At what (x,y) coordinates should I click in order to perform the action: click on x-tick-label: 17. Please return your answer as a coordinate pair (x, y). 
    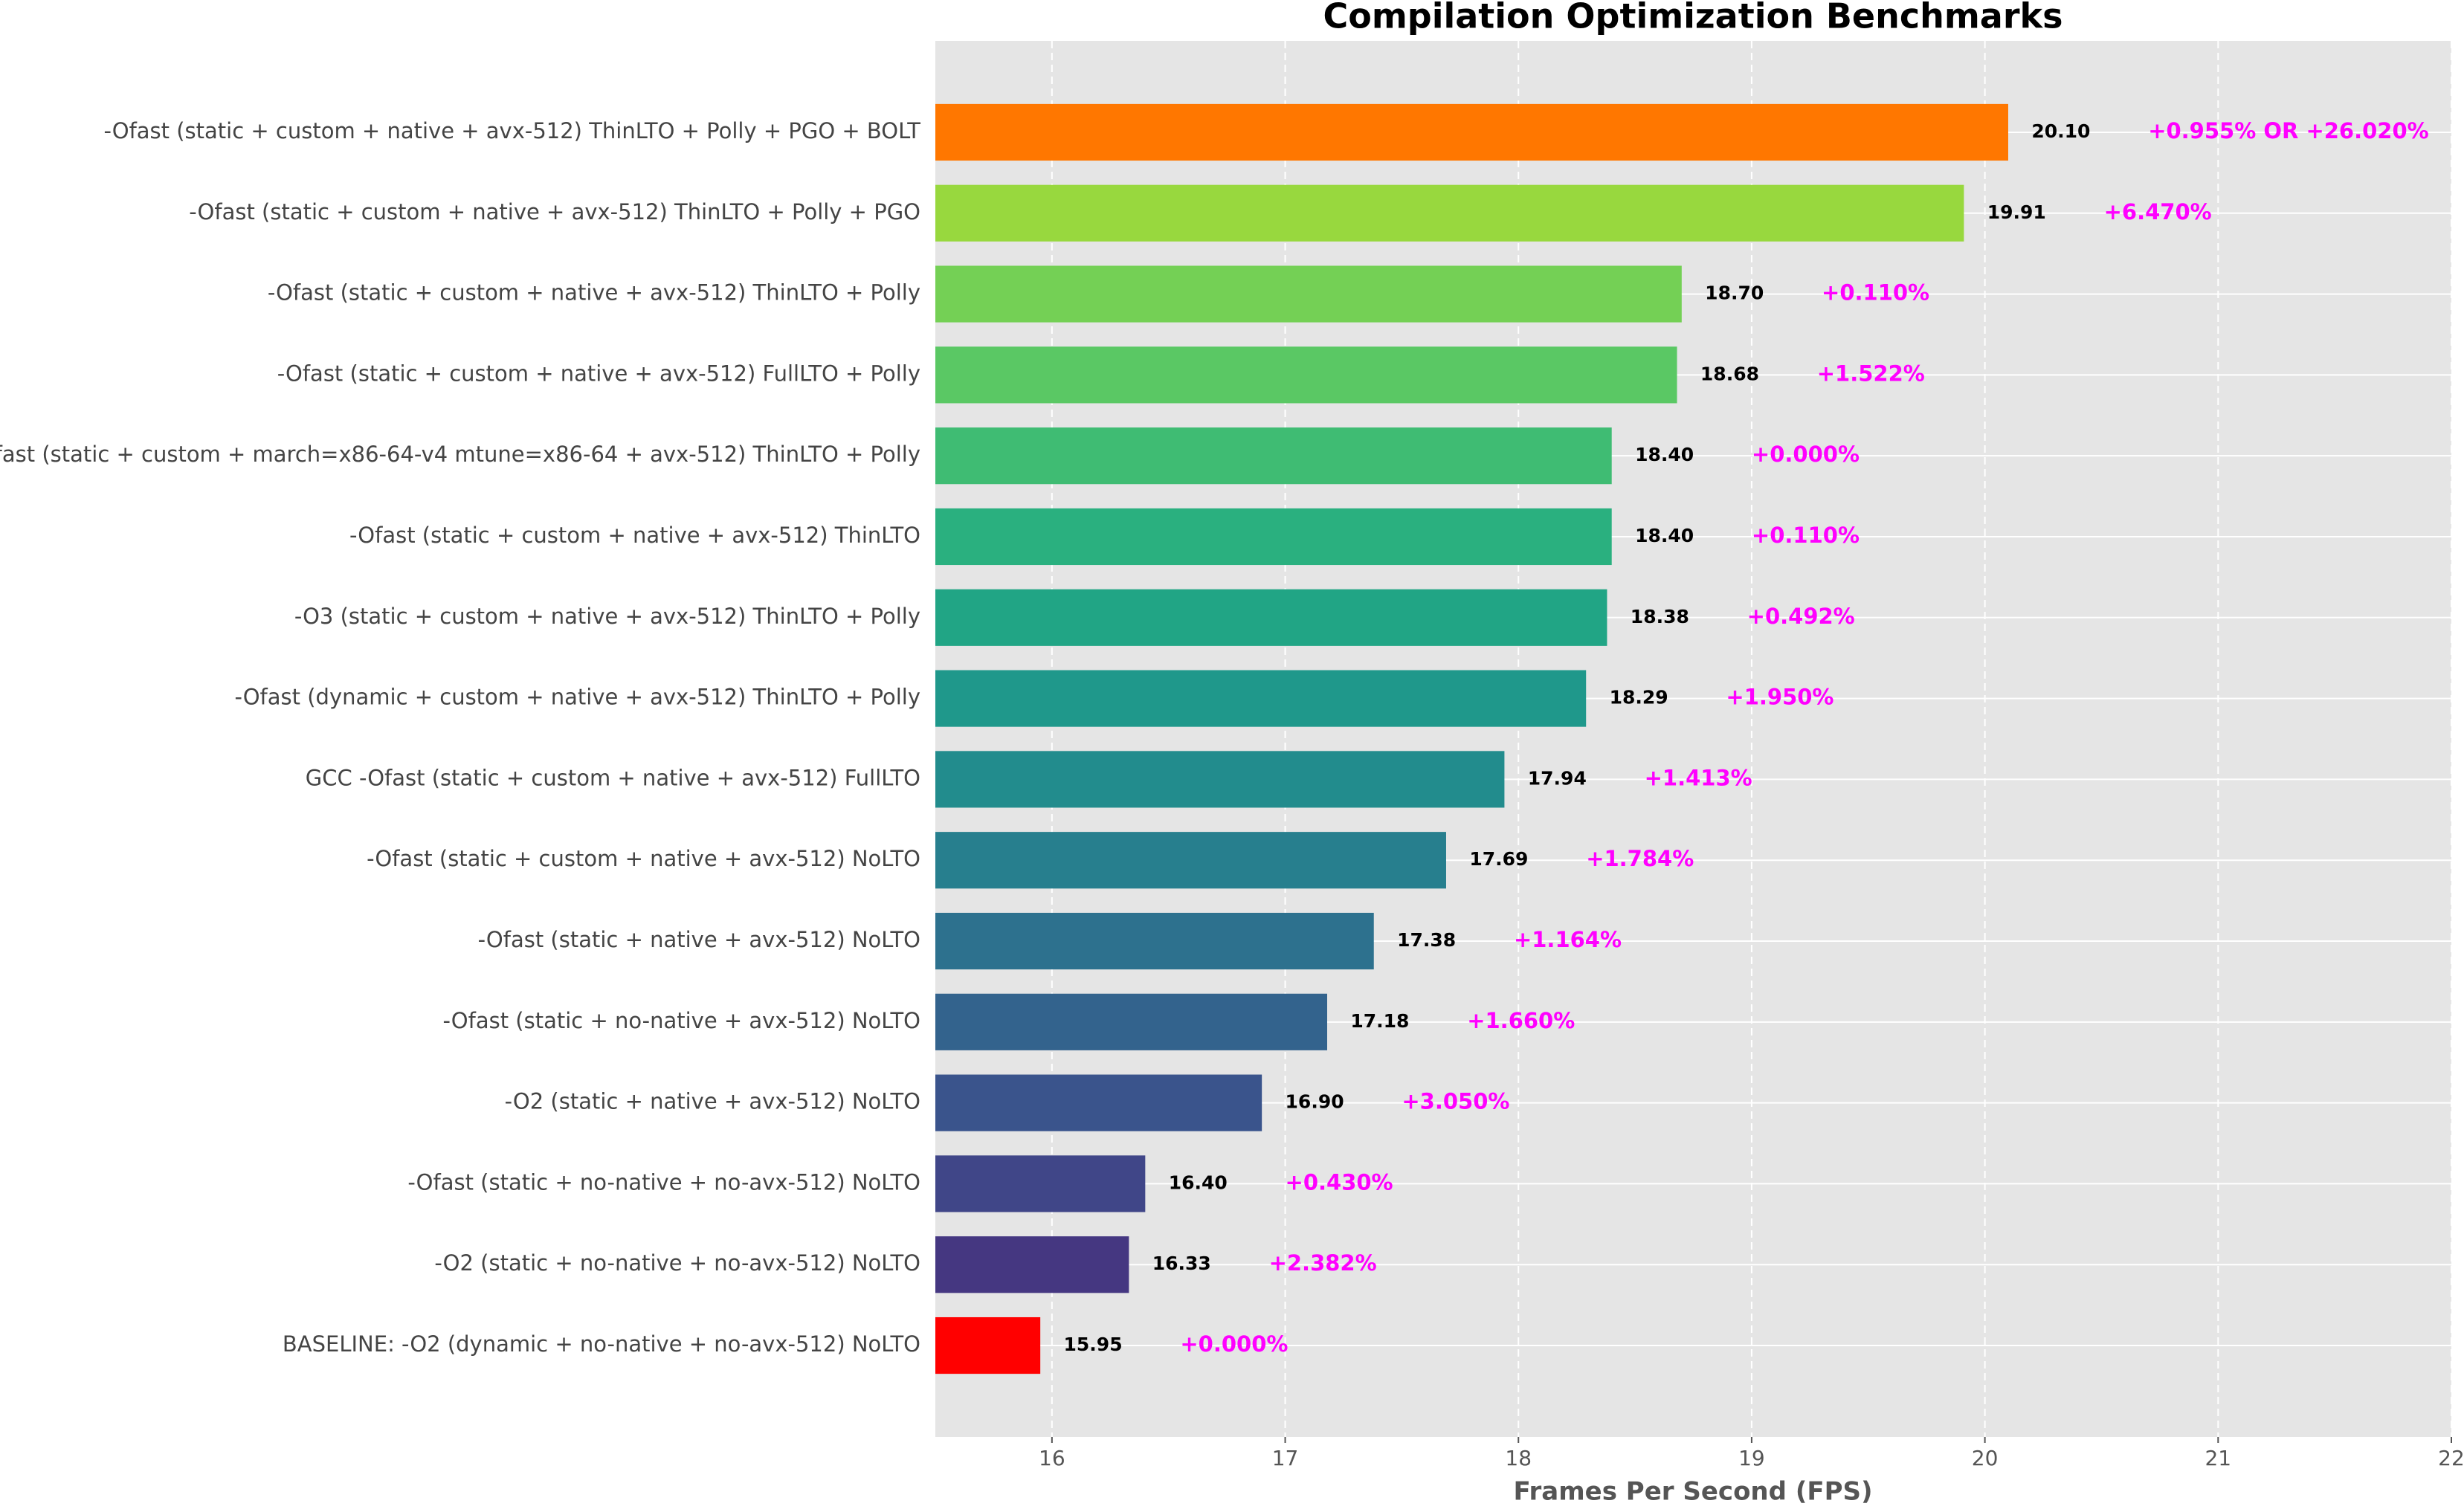
    Looking at the image, I should click on (1285, 1458).